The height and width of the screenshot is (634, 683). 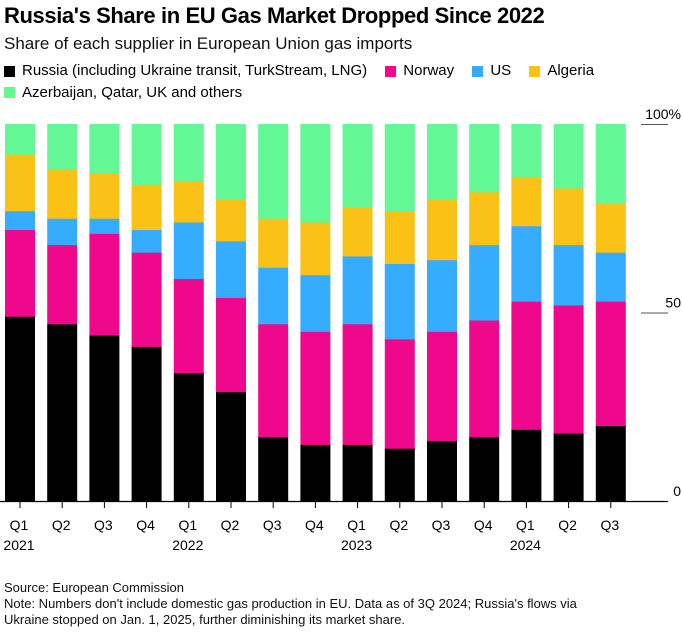 What do you see at coordinates (94, 587) in the screenshot?
I see `source-note: Source: European Commission` at bounding box center [94, 587].